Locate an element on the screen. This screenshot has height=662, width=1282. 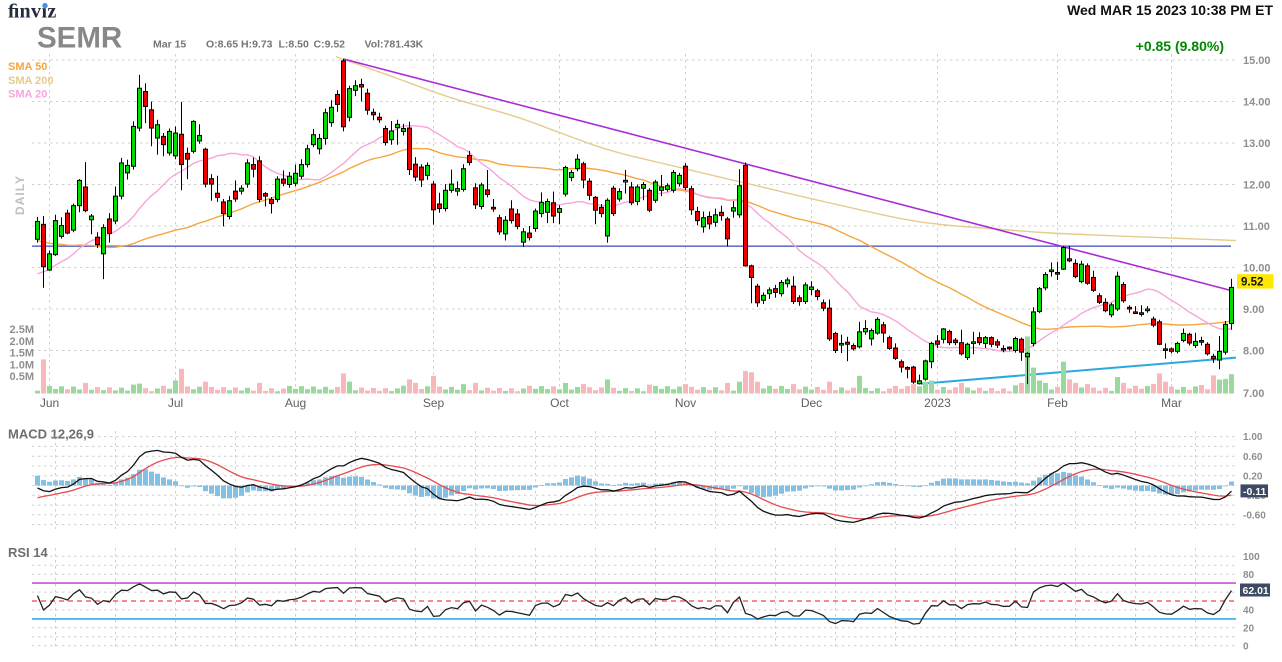
svg-text: H:9.73 is located at coordinates (257, 45).